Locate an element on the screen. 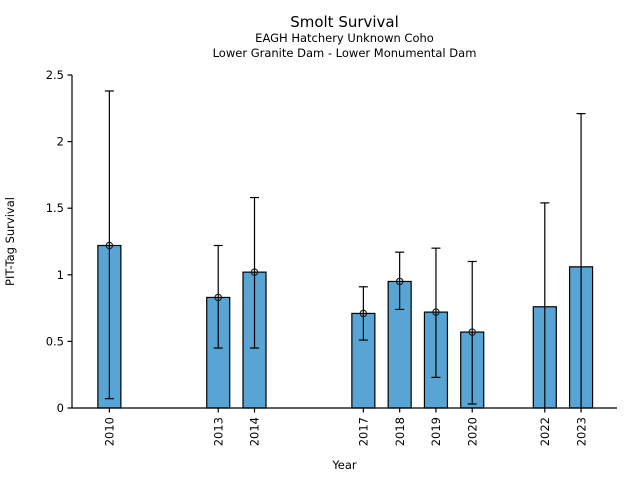 The height and width of the screenshot is (480, 640). point-marker-2018 is located at coordinates (399, 281).